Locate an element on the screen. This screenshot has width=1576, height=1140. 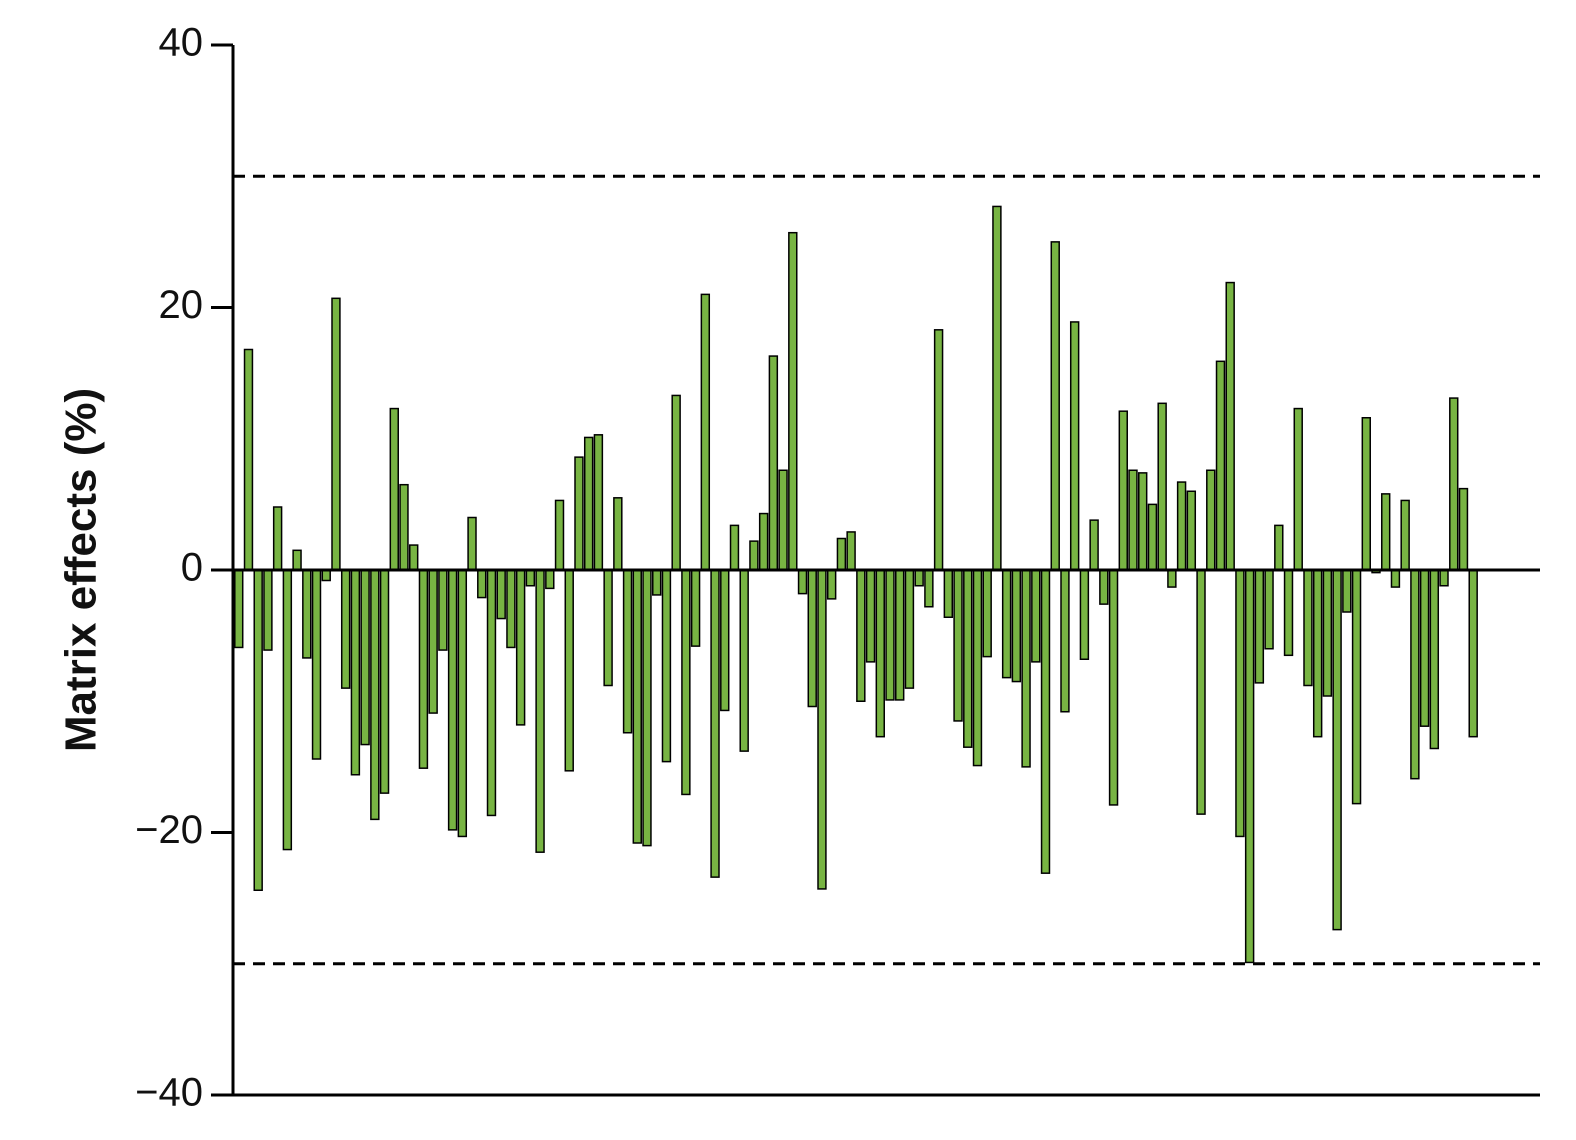
y-tick-label: −40 is located at coordinates (169, 1093).